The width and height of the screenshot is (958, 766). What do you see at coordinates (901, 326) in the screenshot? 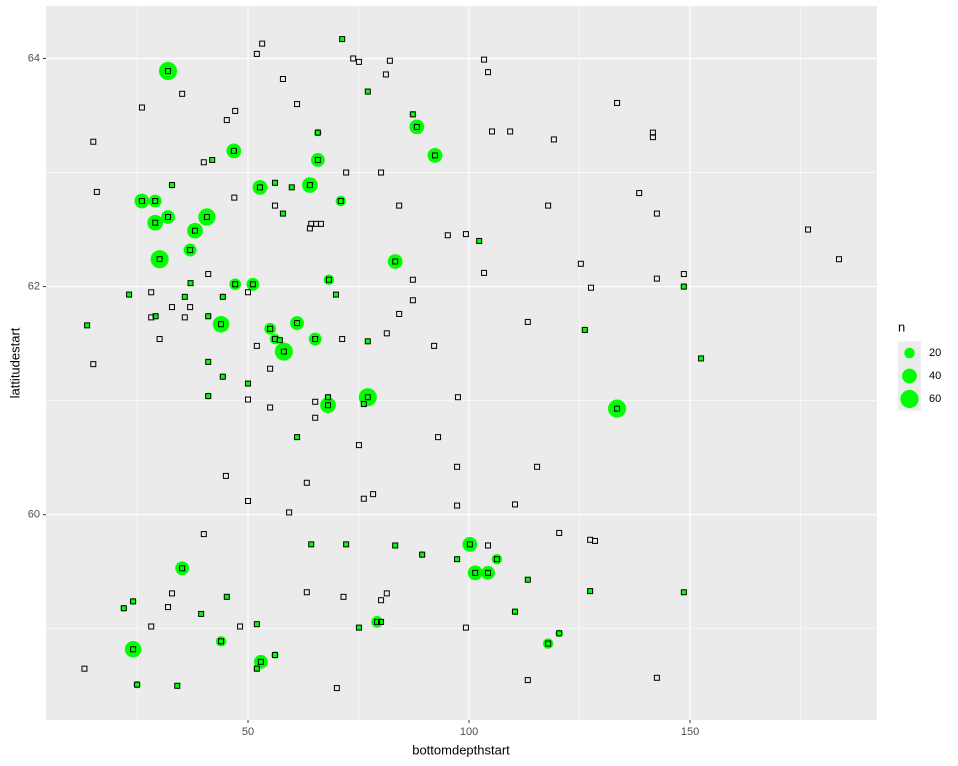
I see `legend-title: n` at bounding box center [901, 326].